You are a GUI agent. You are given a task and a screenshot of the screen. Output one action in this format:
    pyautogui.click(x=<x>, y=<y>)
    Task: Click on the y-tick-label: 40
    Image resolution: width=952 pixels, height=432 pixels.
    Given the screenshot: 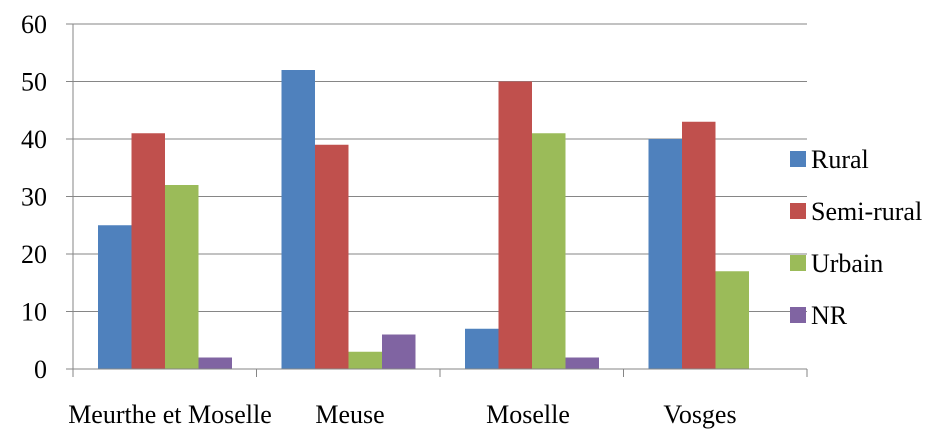 What is the action you would take?
    pyautogui.click(x=34, y=139)
    